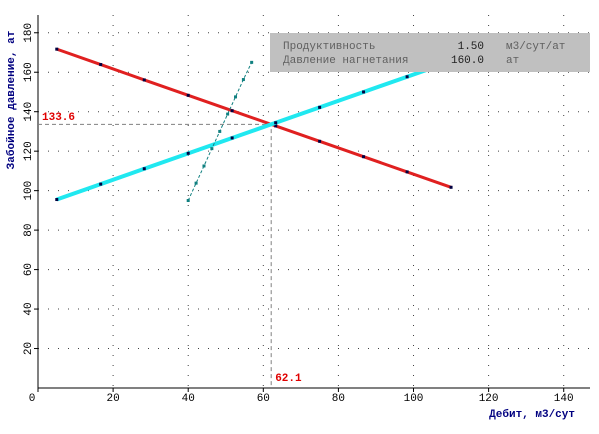  I want to click on x-tick-label: 20, so click(113, 399).